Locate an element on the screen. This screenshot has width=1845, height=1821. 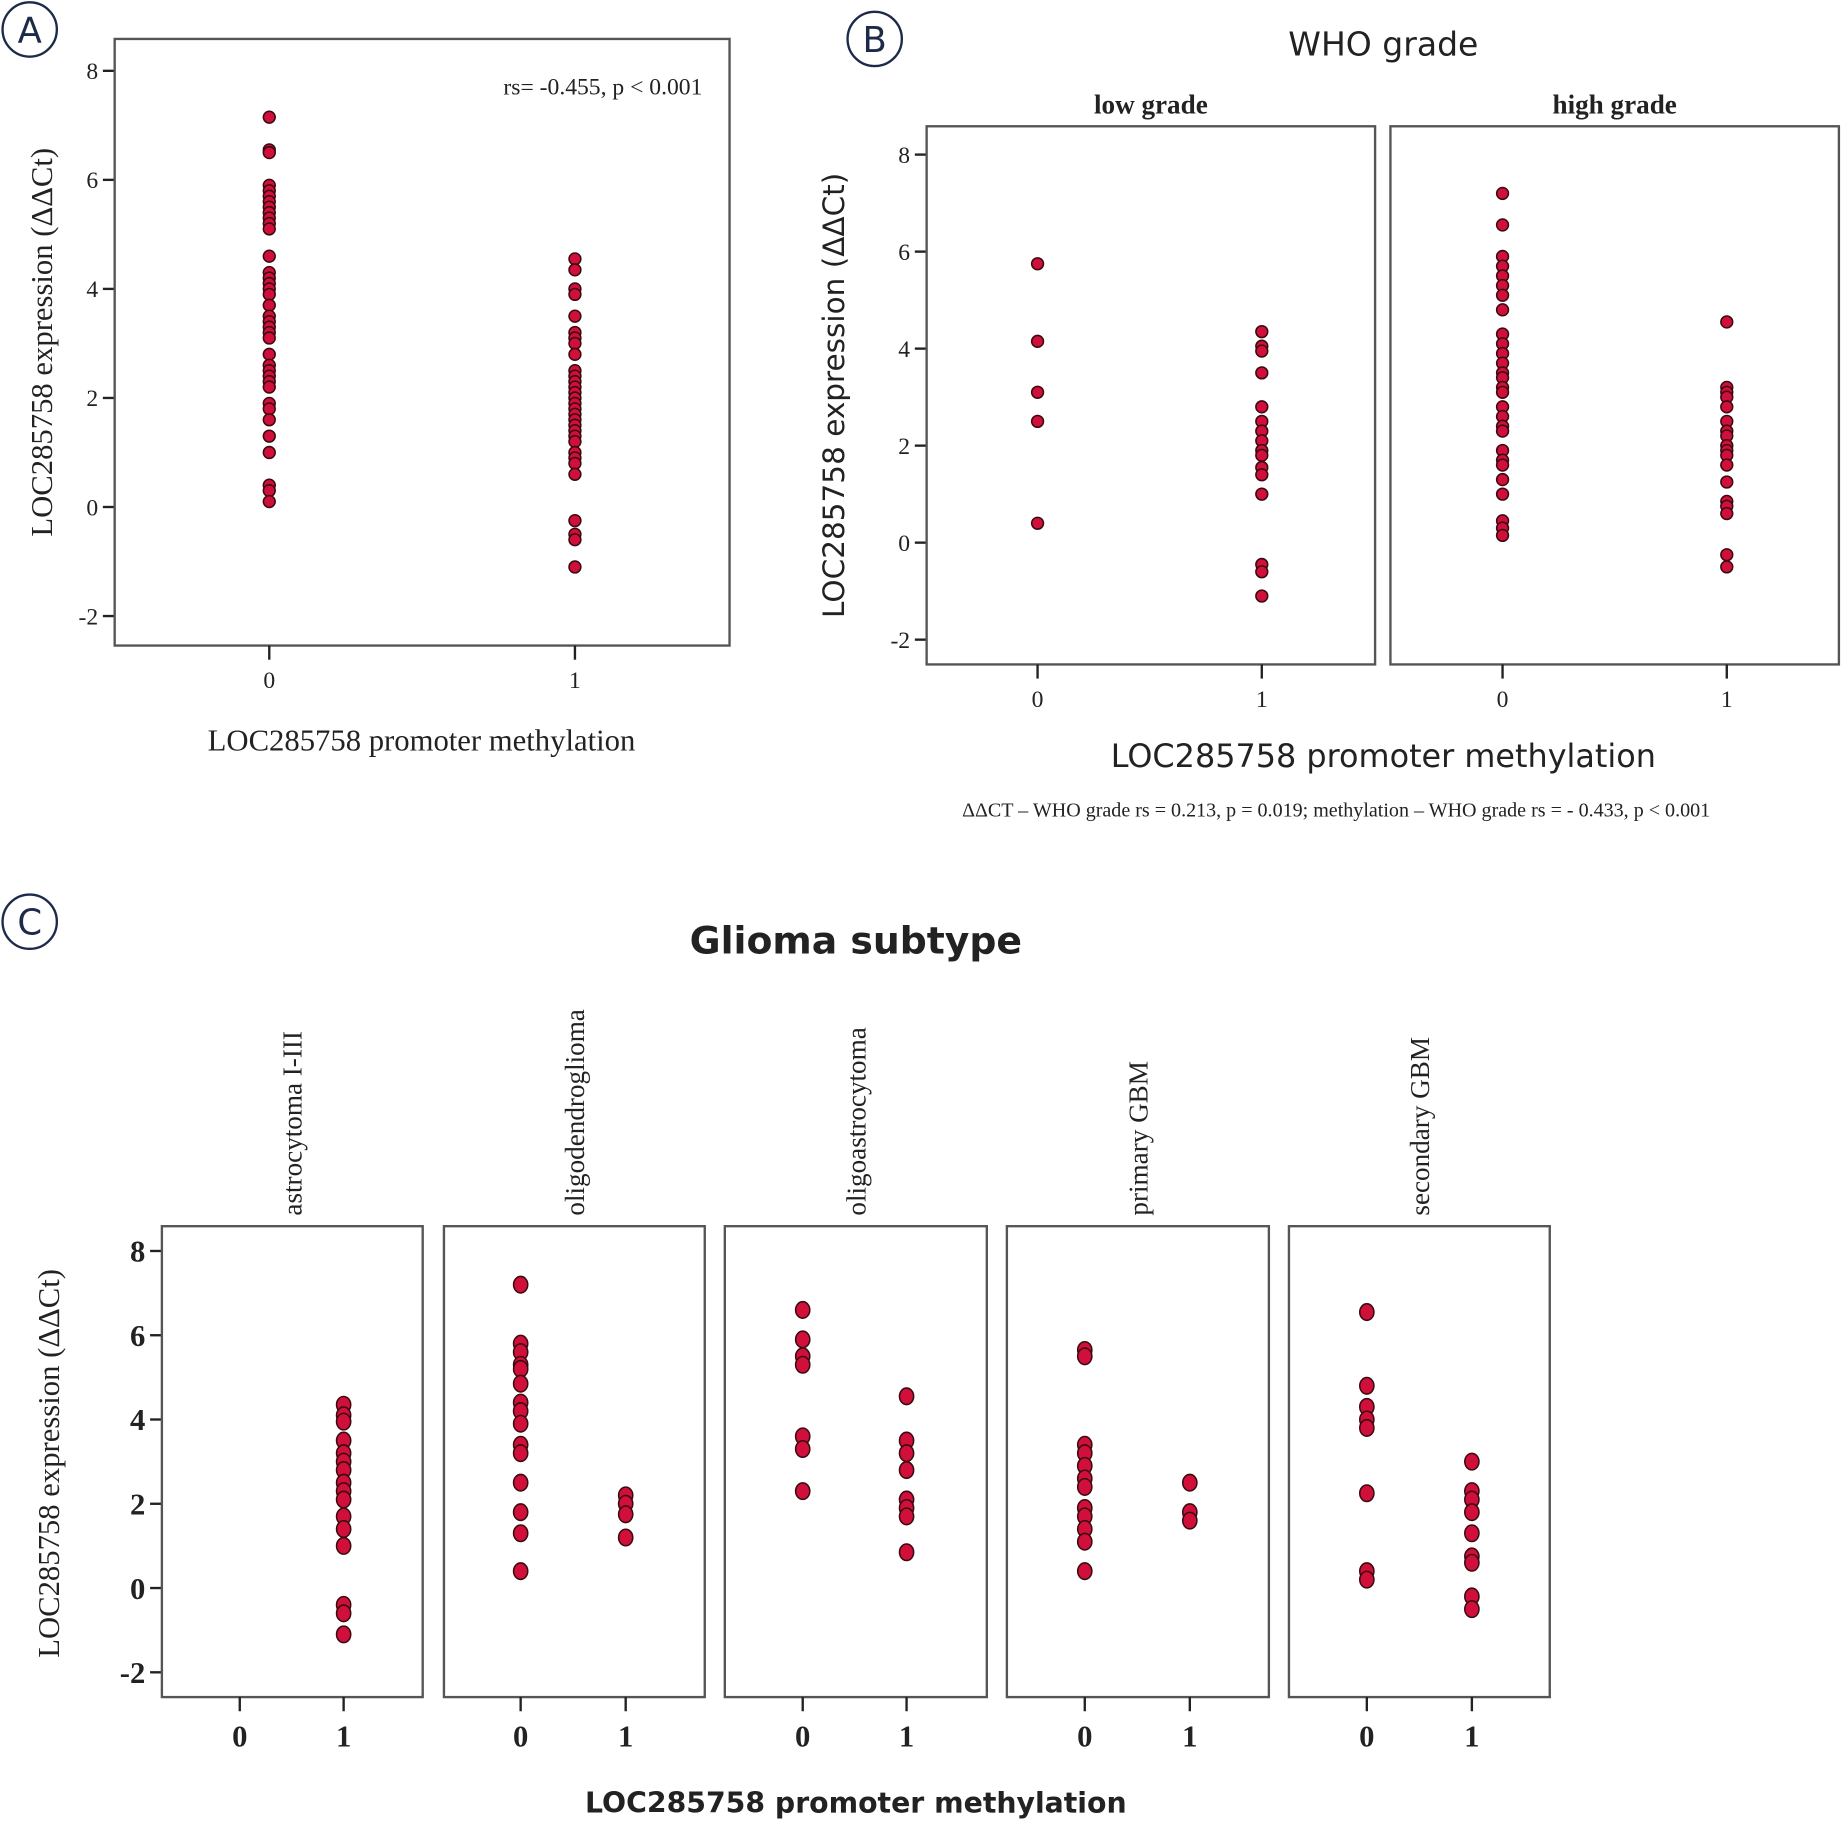
panel-a-y-label: LOC285758 expression (ΔΔCt) is located at coordinates (42, 342).